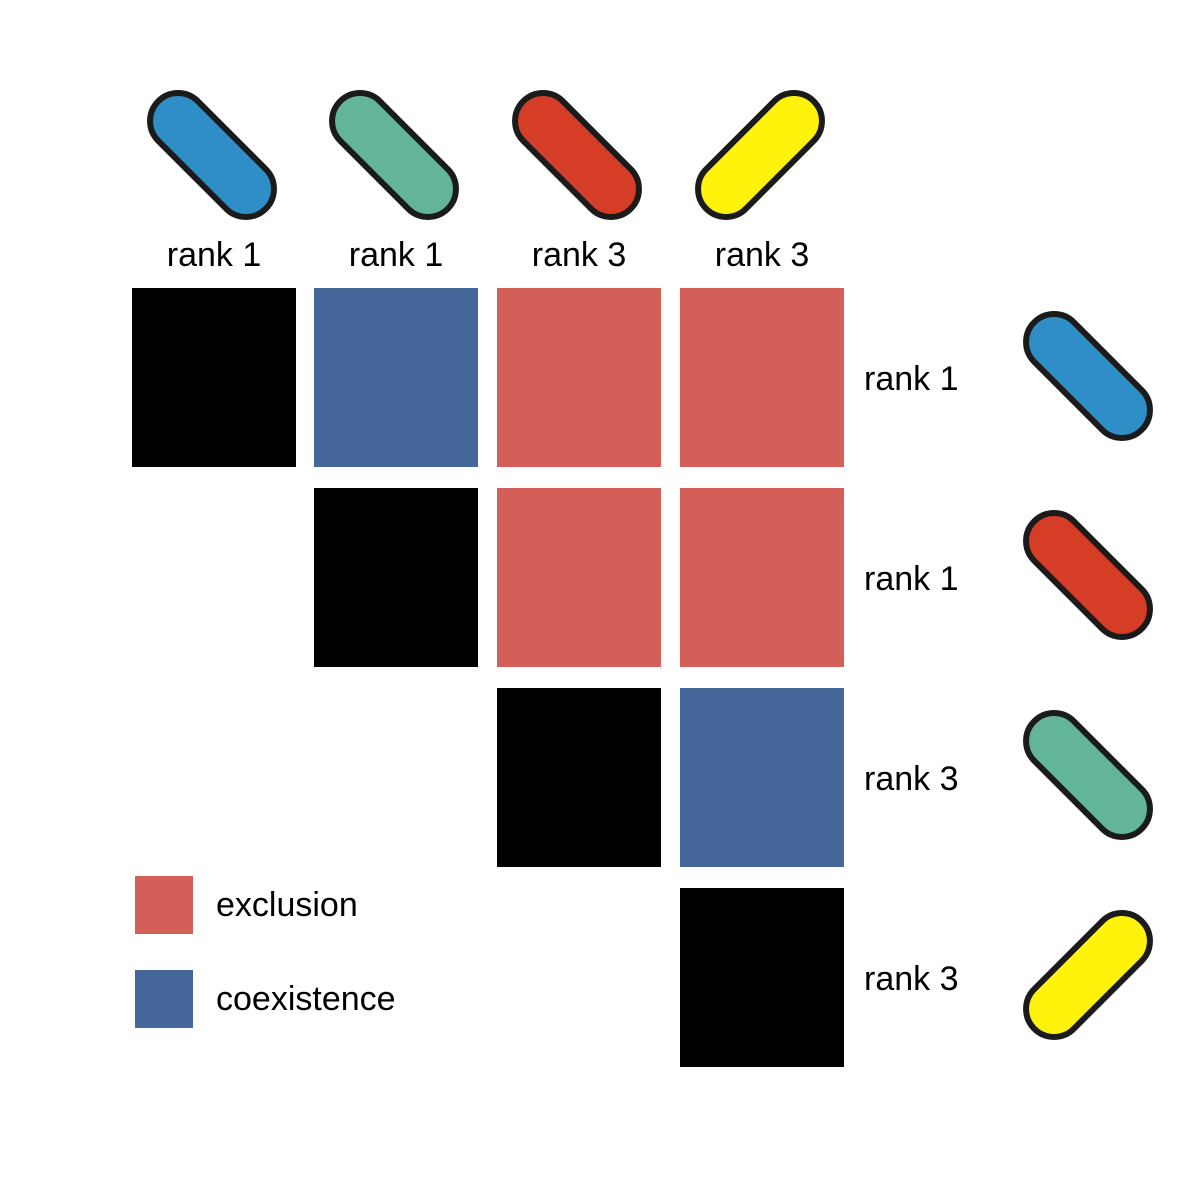 This screenshot has height=1200, width=1200. What do you see at coordinates (394, 155) in the screenshot?
I see `column-2-teal-bacterium-icon` at bounding box center [394, 155].